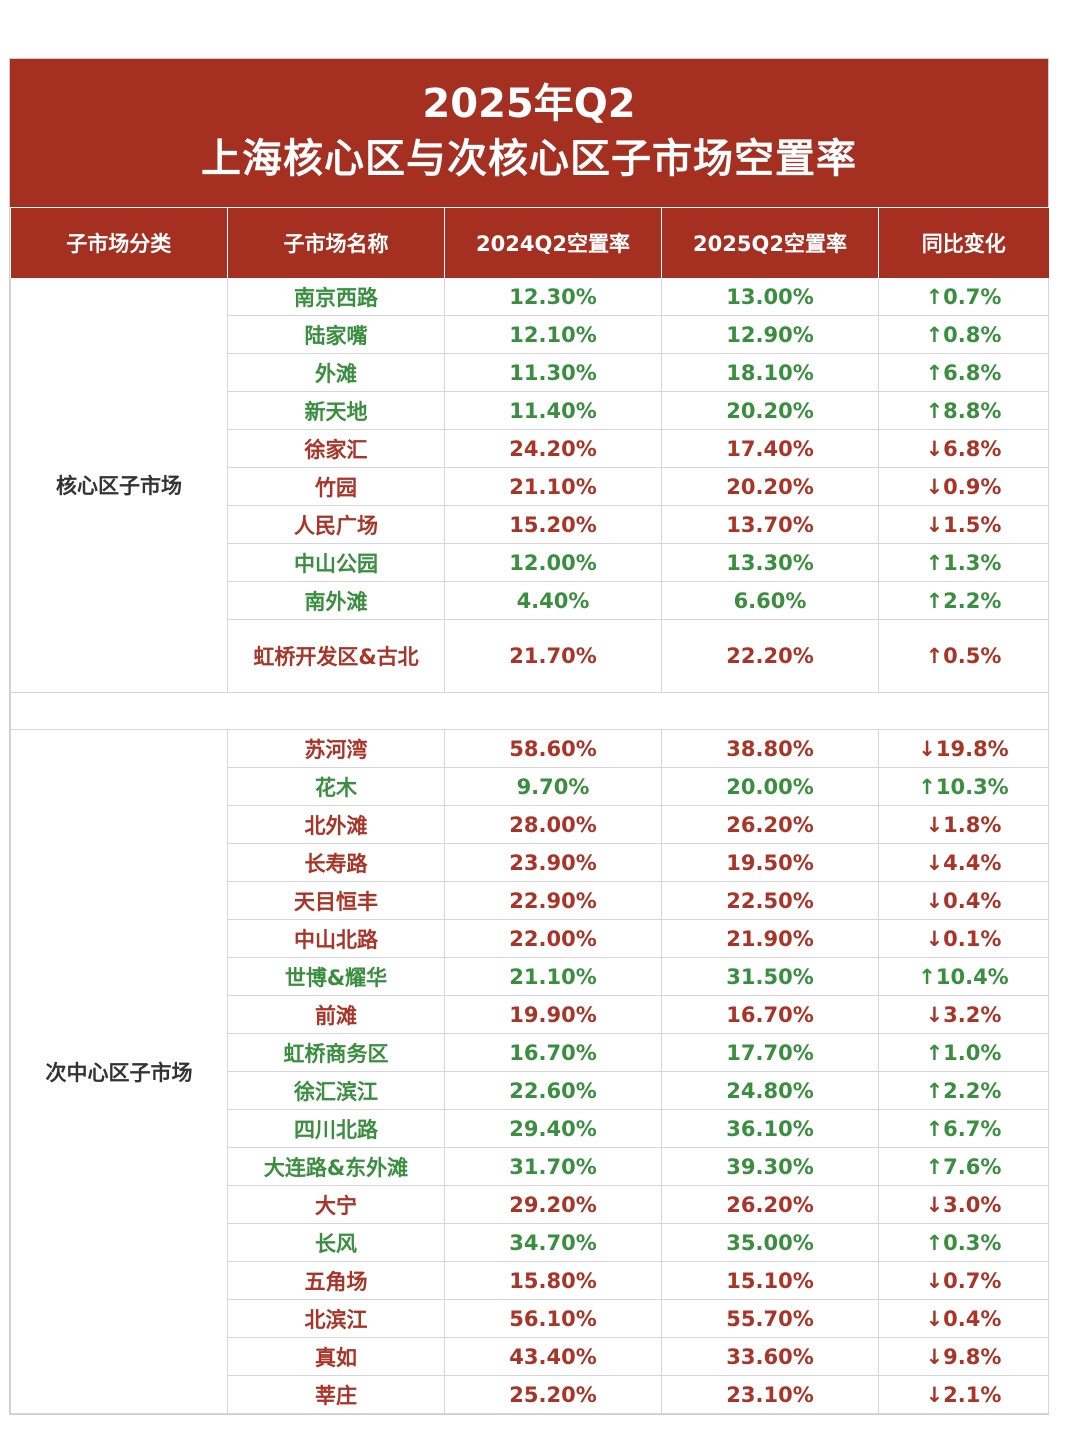 This screenshot has width=1080, height=1440. I want to click on submarket-name-cell: 新天地, so click(336, 410).